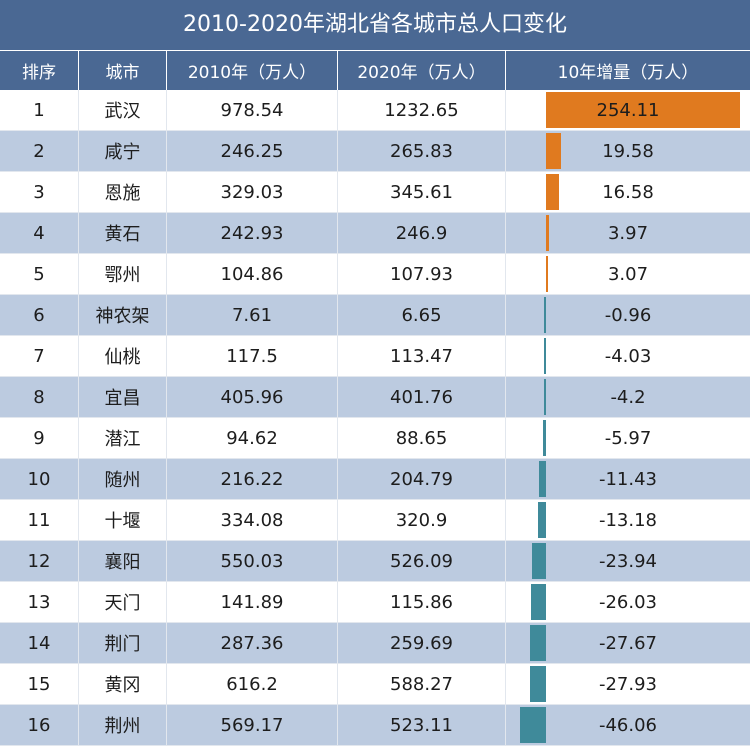 This screenshot has width=750, height=746. Describe the element at coordinates (123, 233) in the screenshot. I see `city-cell: 黄石` at that location.